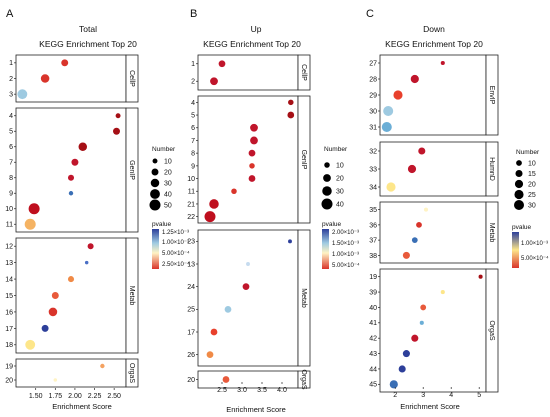 This screenshot has width=550, height=417. Describe the element at coordinates (164, 149) in the screenshot. I see `panel-a-size-legend-title: Number` at that location.